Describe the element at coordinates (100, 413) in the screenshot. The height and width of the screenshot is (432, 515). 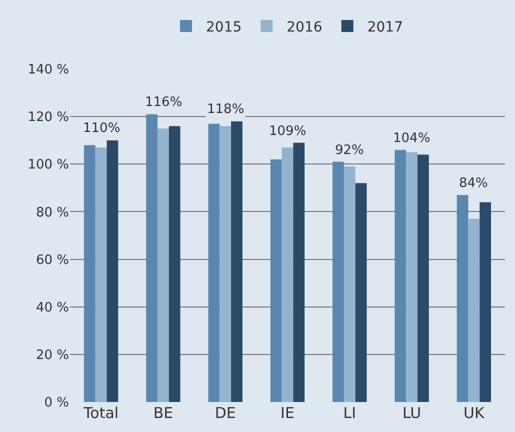
I see `x-tick-label: Total` at that location.